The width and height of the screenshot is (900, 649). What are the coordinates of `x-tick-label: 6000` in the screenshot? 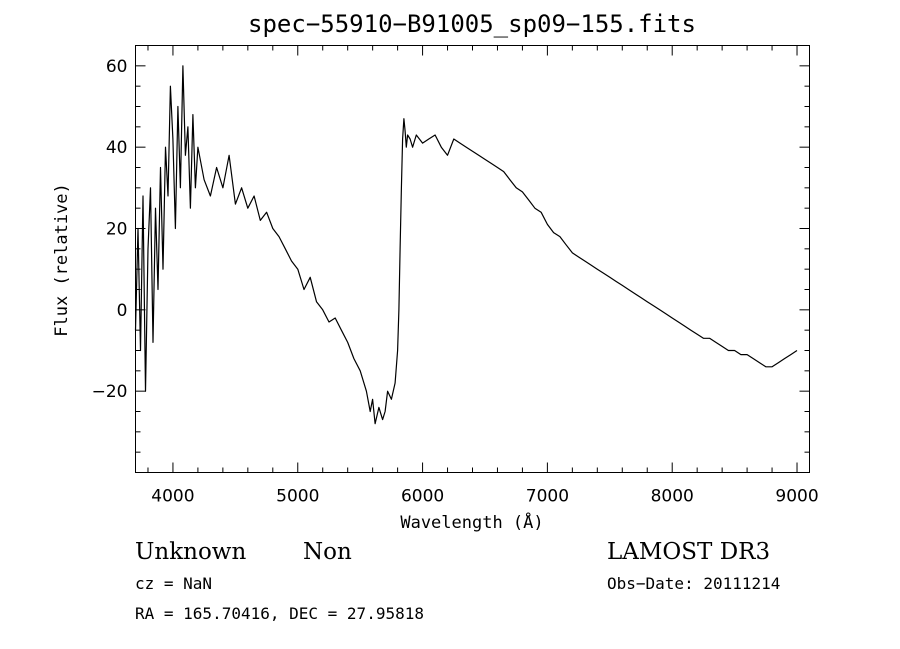 It's located at (422, 497).